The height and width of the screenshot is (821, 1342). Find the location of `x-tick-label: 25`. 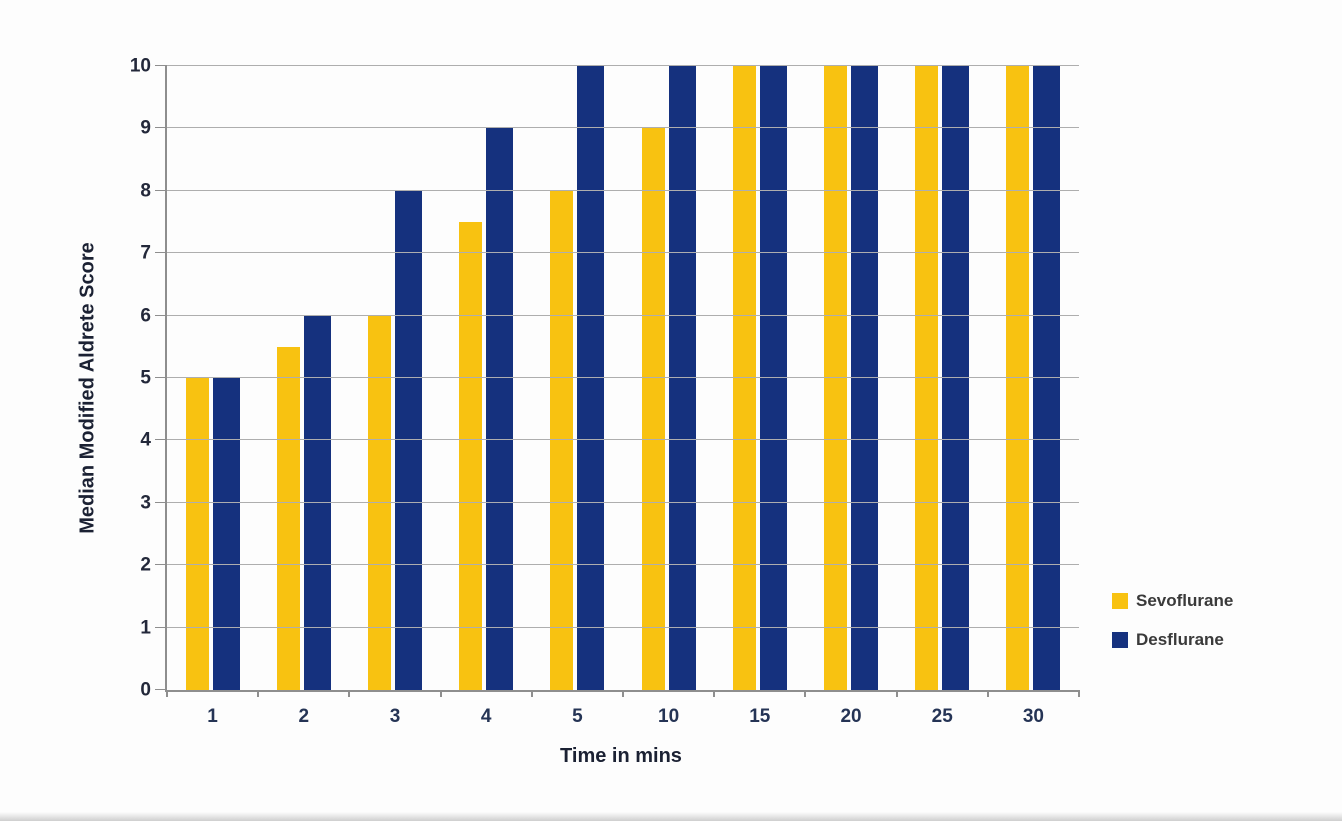

x-tick-label: 25 is located at coordinates (942, 716).